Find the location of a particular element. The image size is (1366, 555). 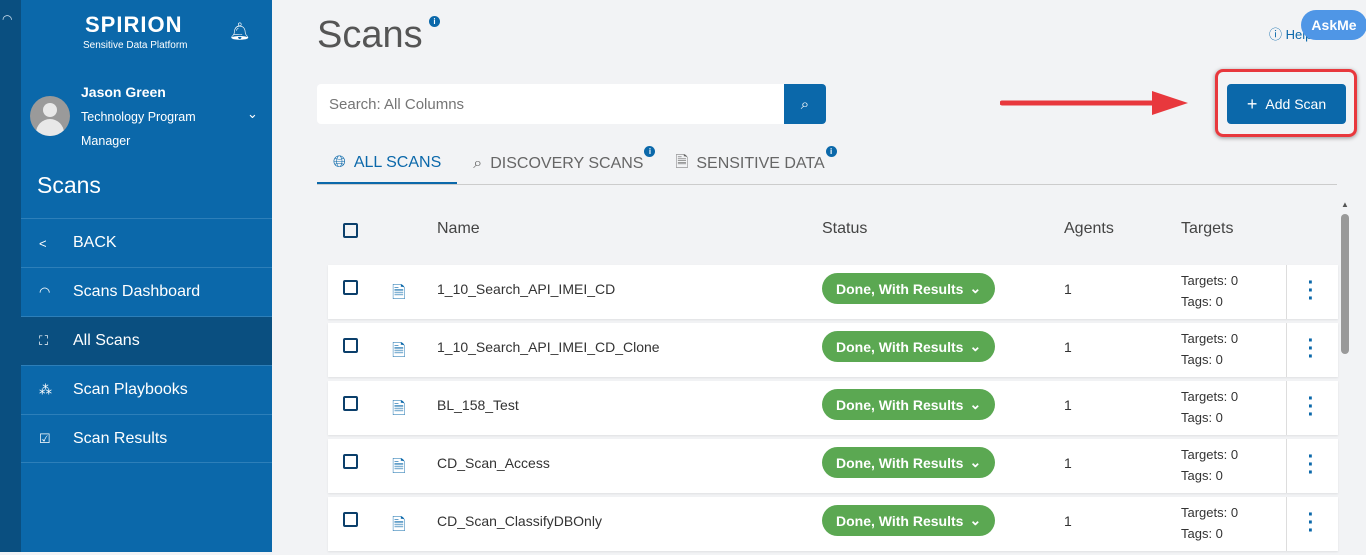

scan-name: BL_158_Test is located at coordinates (478, 405).